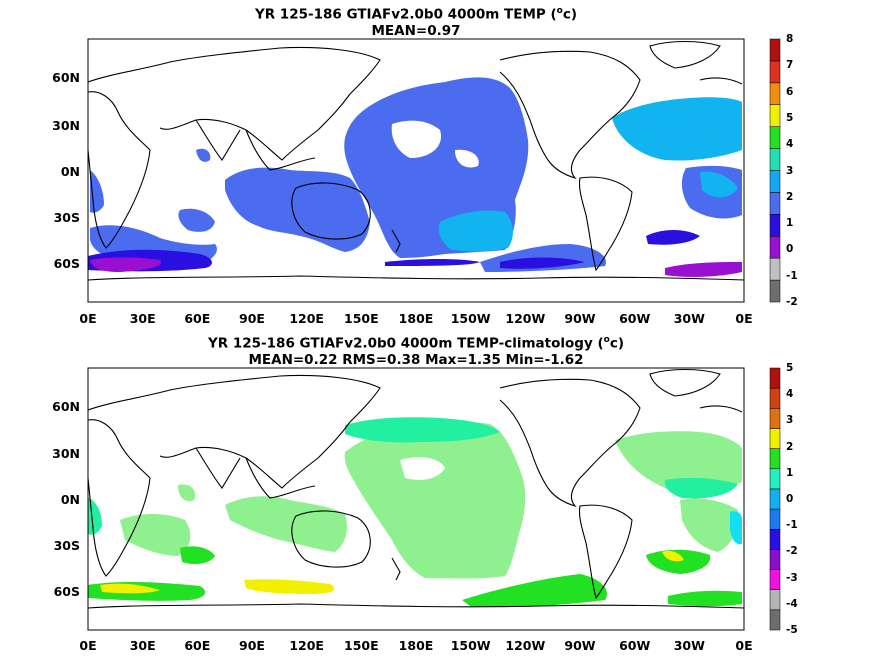  I want to click on bottom-title-unit-sup: o, so click(606, 340).